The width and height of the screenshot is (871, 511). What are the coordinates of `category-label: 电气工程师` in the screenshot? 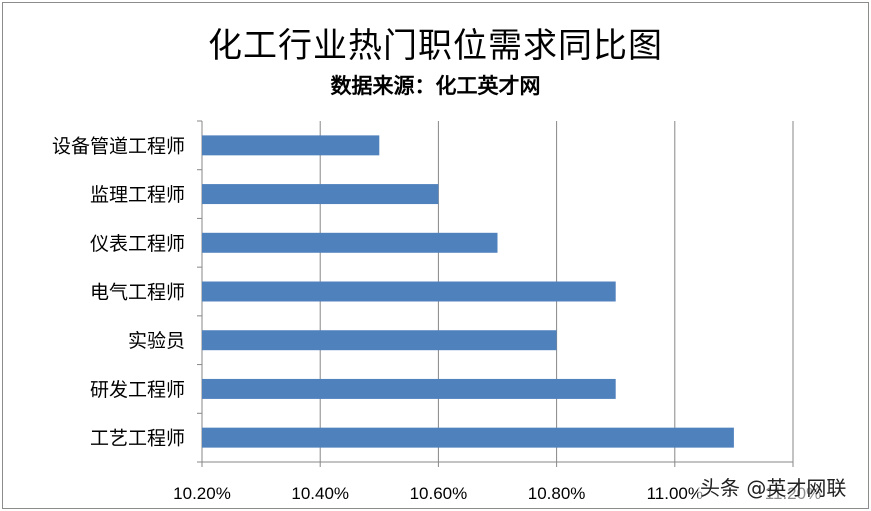 It's located at (137, 293).